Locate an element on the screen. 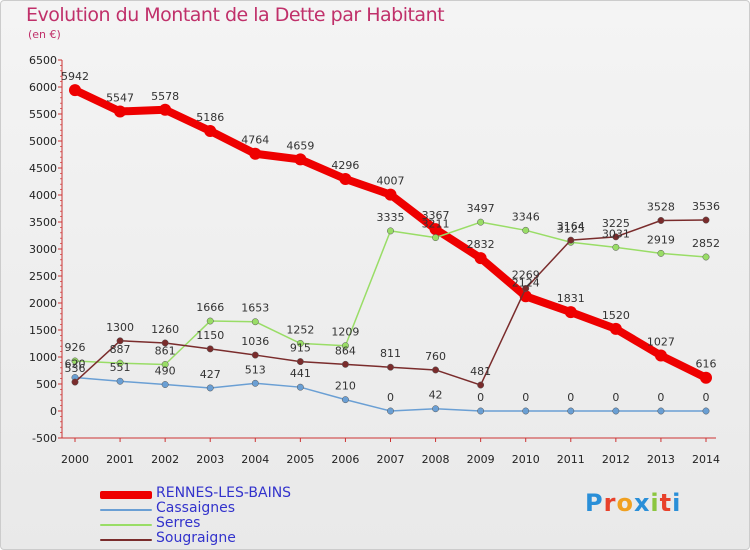 This screenshot has width=750, height=550. data-label: 3528 is located at coordinates (661, 206).